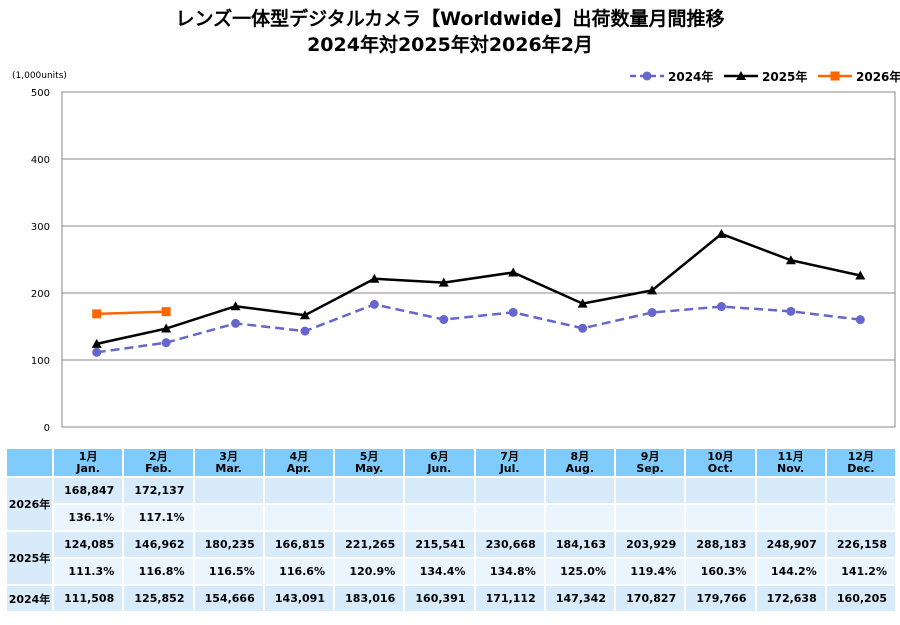  Describe the element at coordinates (509, 468) in the screenshot. I see `month-en: Jul.` at that location.